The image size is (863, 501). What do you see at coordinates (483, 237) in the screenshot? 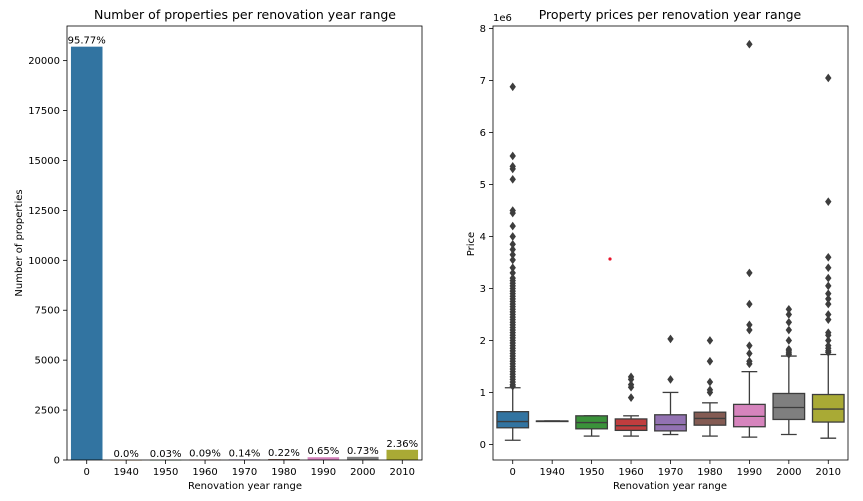
I see `y-tick-label: 4` at bounding box center [483, 237].